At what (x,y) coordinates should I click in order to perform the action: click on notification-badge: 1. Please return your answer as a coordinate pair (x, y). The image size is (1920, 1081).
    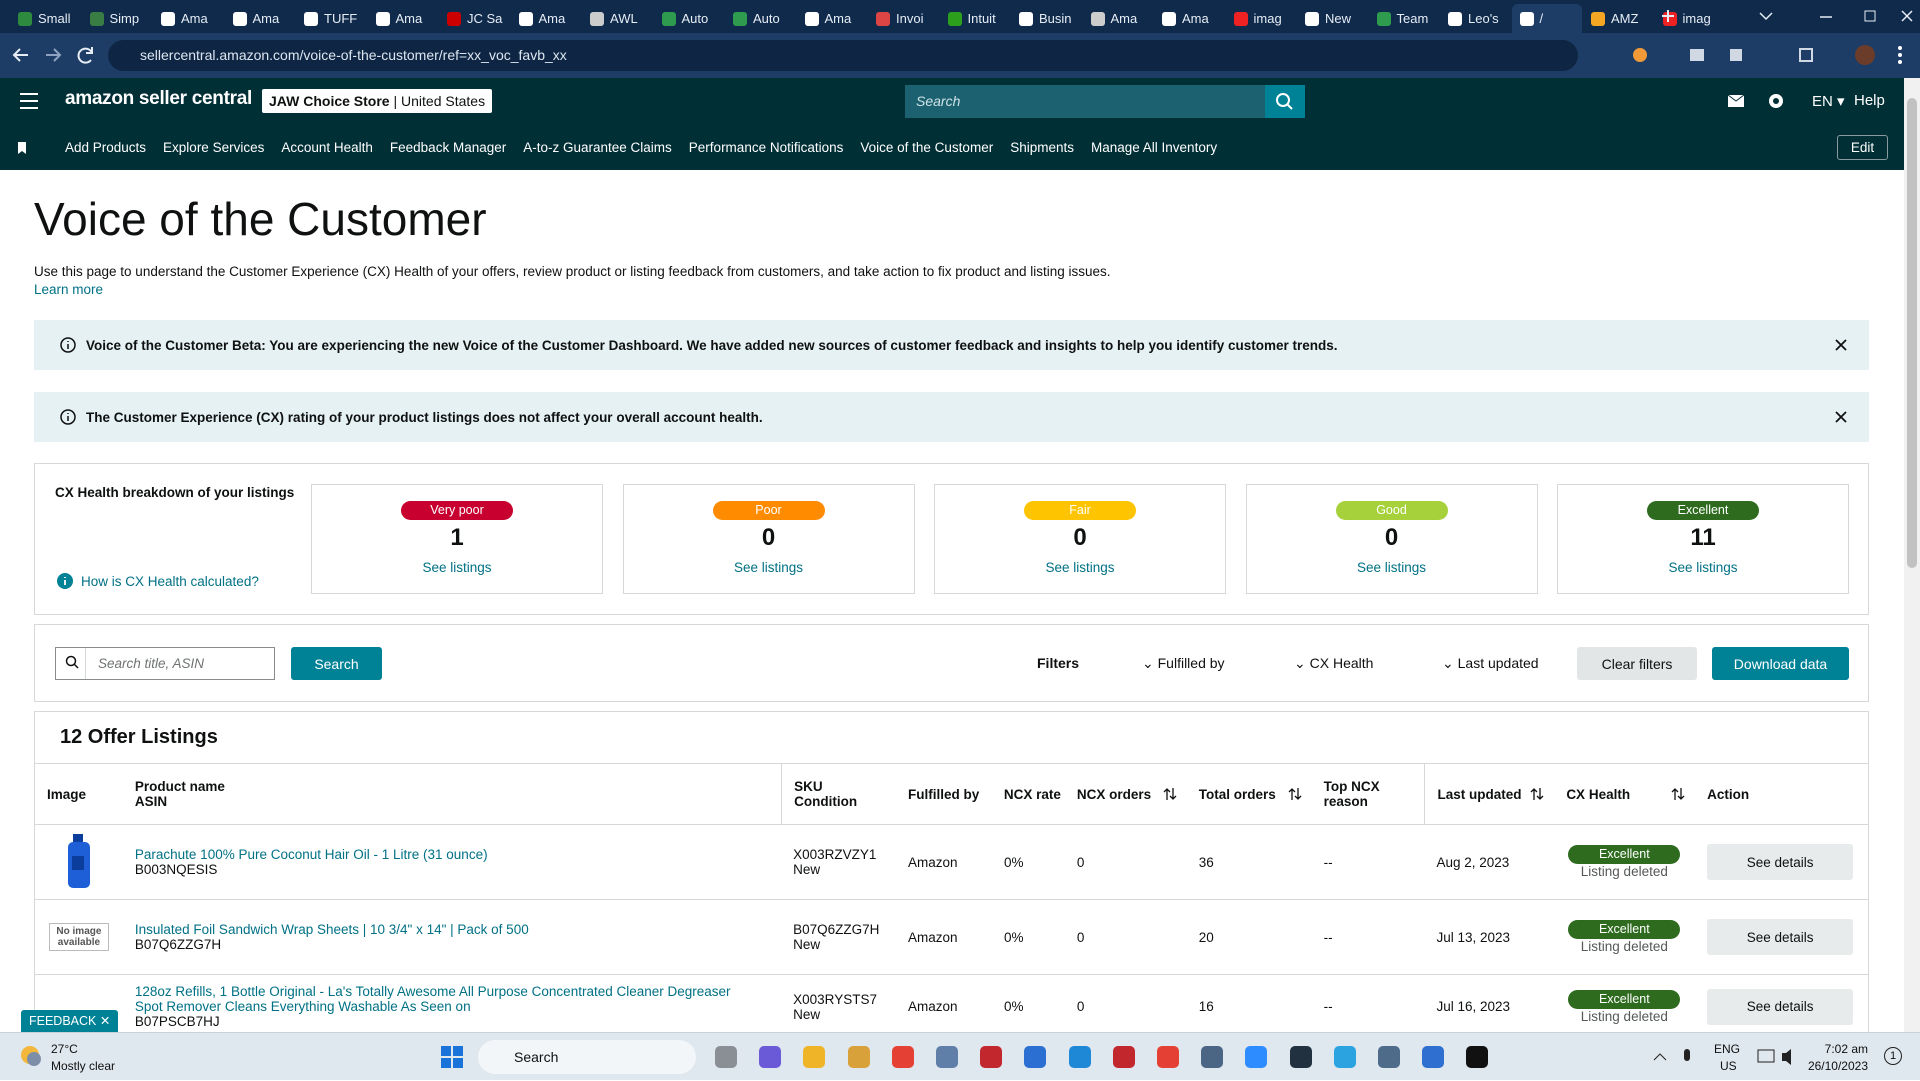
    Looking at the image, I should click on (1893, 1056).